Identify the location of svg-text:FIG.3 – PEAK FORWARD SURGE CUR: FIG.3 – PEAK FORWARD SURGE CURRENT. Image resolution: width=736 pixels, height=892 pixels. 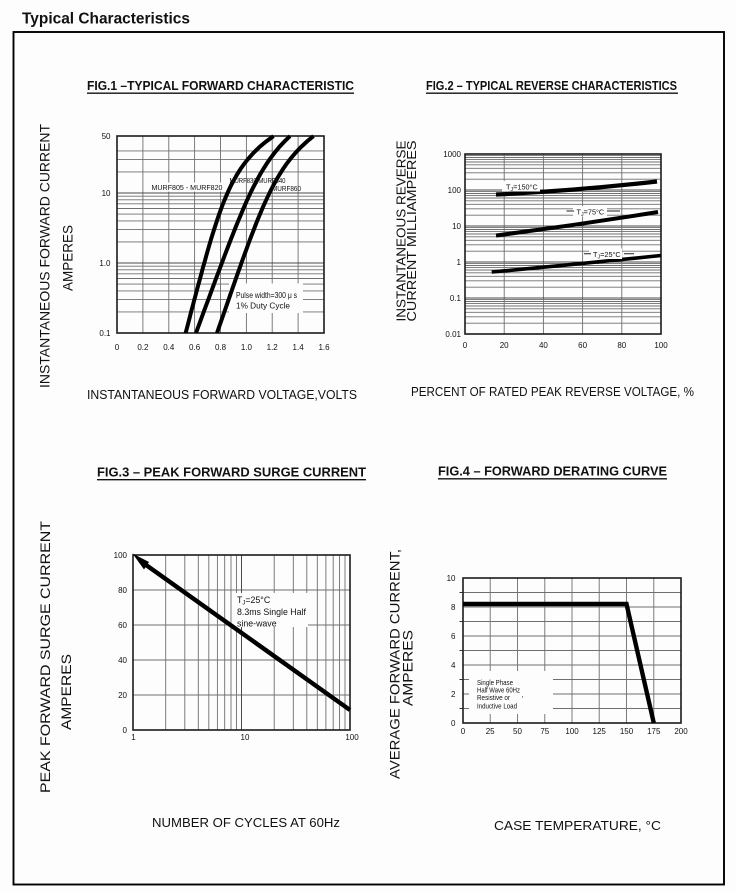
(231, 472).